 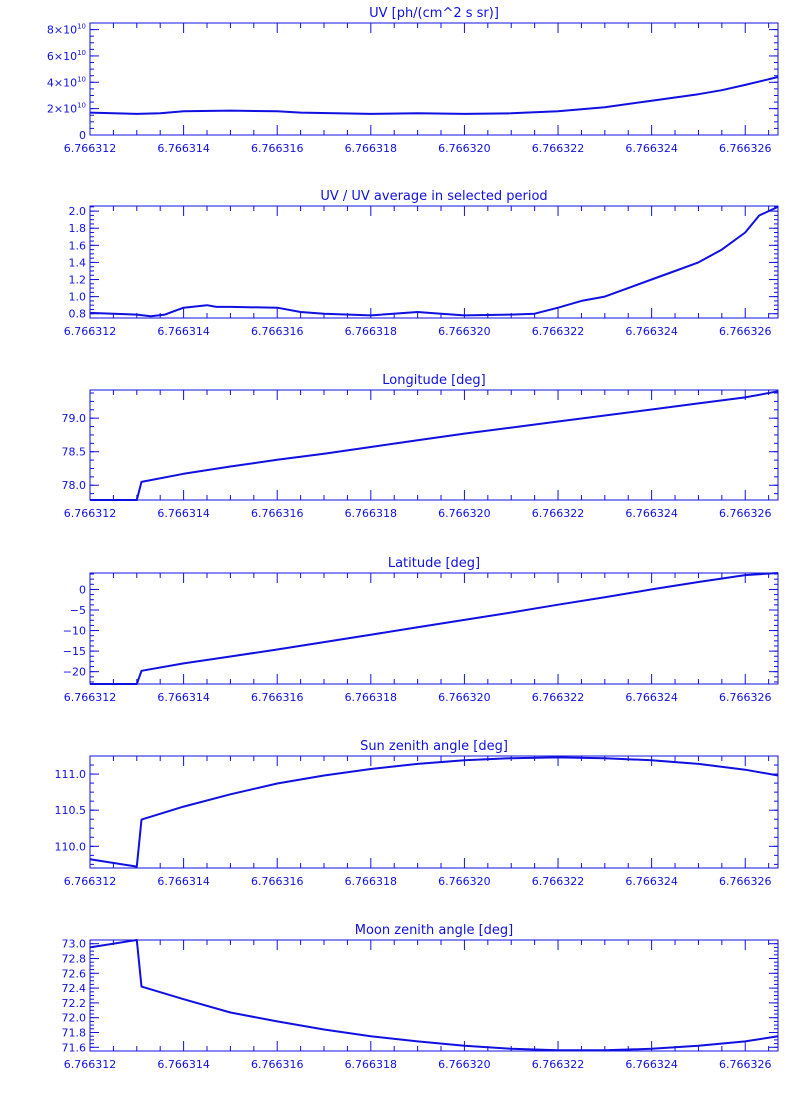 What do you see at coordinates (71, 810) in the screenshot?
I see `y-tick-label: 110.5` at bounding box center [71, 810].